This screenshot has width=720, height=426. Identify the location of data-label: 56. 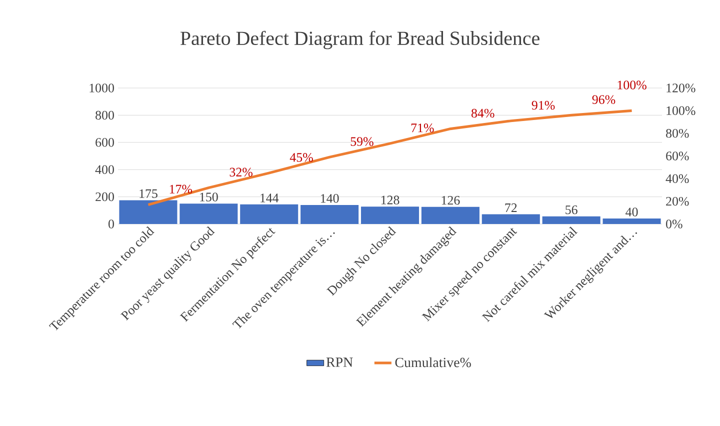
(572, 209).